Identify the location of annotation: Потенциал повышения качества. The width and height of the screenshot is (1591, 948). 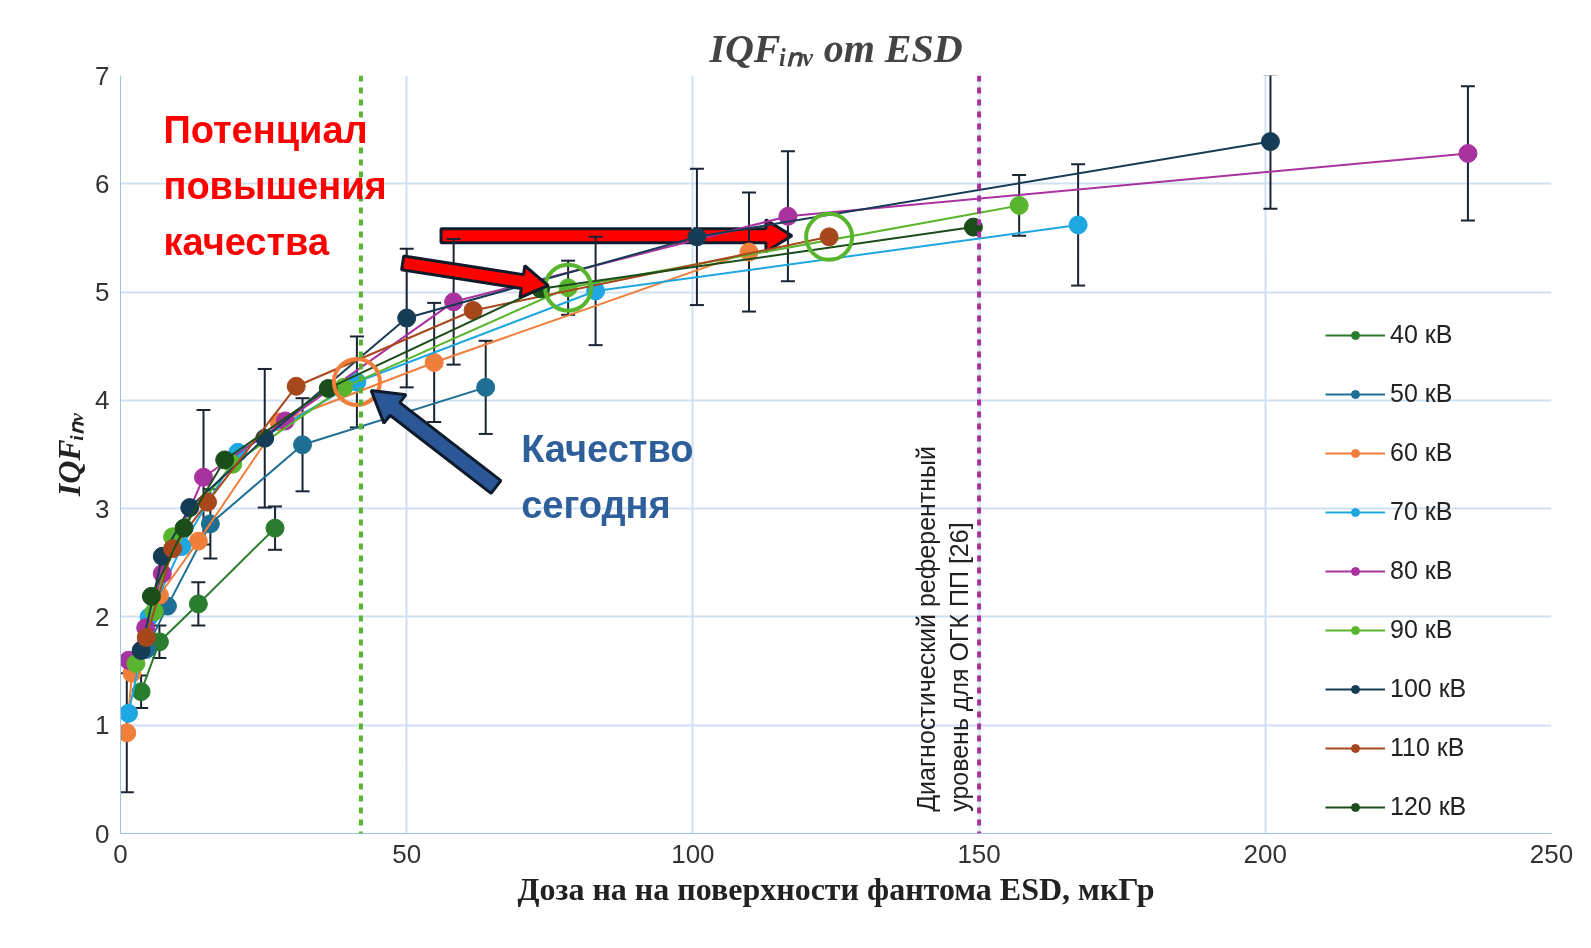
(275, 186).